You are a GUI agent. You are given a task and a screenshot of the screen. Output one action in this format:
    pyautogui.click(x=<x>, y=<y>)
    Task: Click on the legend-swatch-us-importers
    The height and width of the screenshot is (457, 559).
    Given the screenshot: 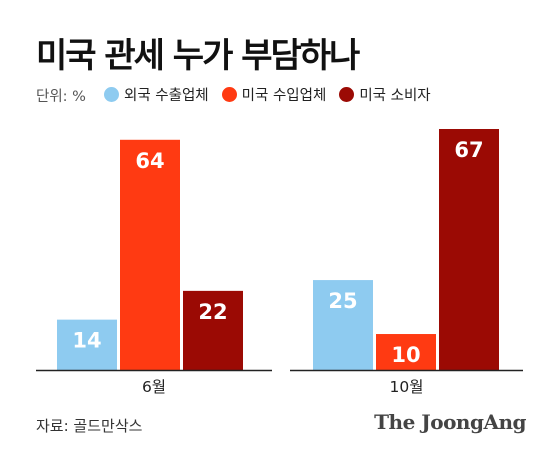 What is the action you would take?
    pyautogui.click(x=229, y=94)
    